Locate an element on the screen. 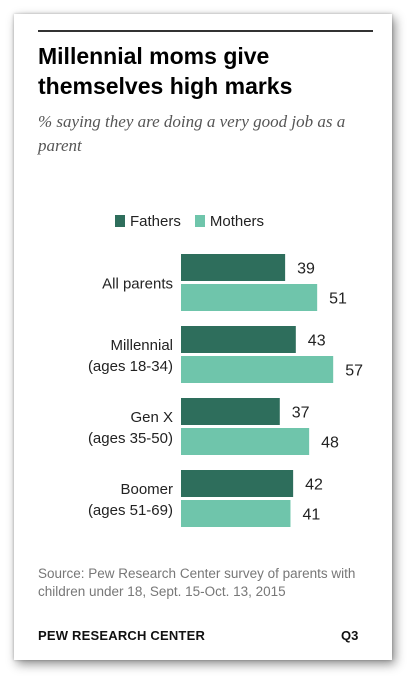  legend-item-fathers: Fathers is located at coordinates (148, 221).